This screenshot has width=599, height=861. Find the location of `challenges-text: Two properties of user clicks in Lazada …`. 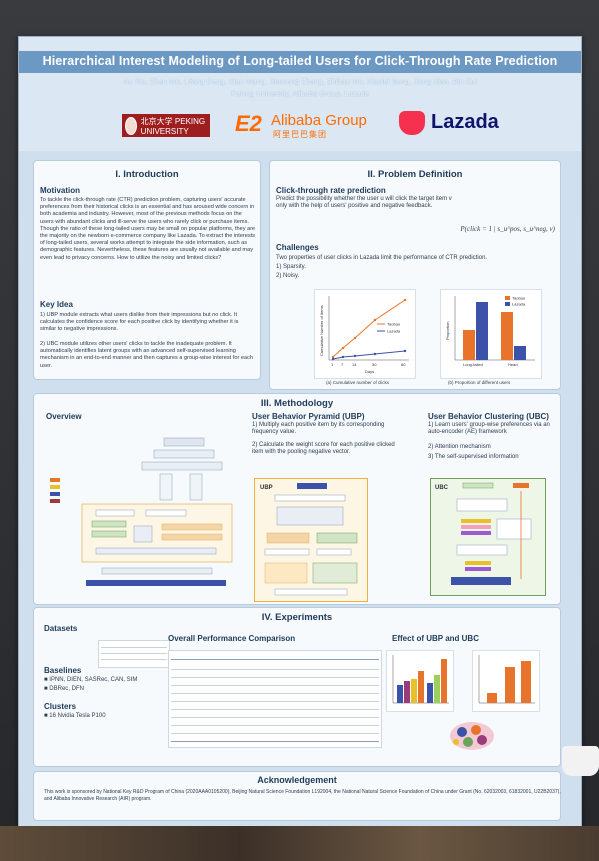

challenges-text: Two properties of user clicks in Lazada … is located at coordinates (382, 258).